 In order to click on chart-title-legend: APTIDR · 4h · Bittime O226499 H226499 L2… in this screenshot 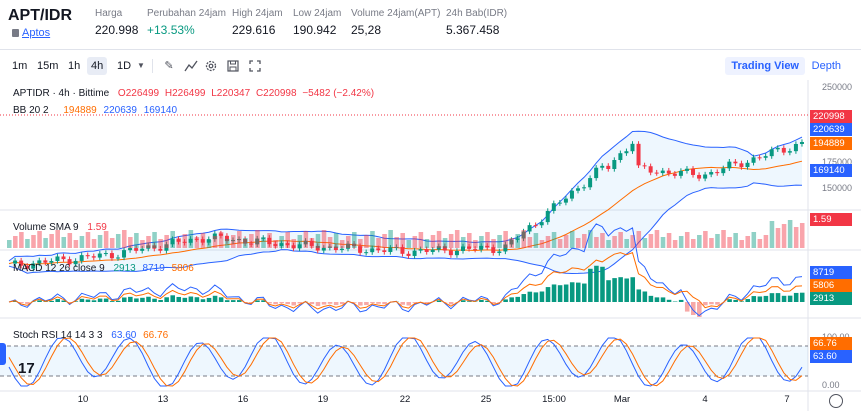, I will do `click(193, 93)`.